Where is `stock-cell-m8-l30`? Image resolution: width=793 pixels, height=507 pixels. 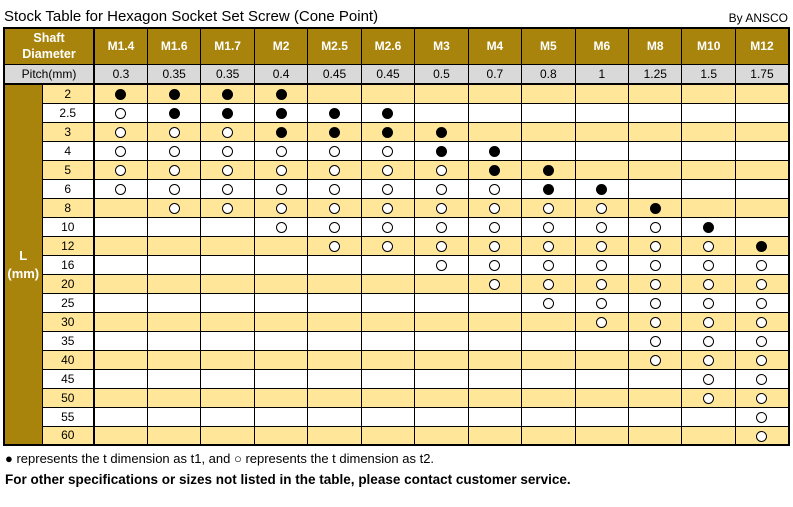
stock-cell-m8-l30 is located at coordinates (655, 321).